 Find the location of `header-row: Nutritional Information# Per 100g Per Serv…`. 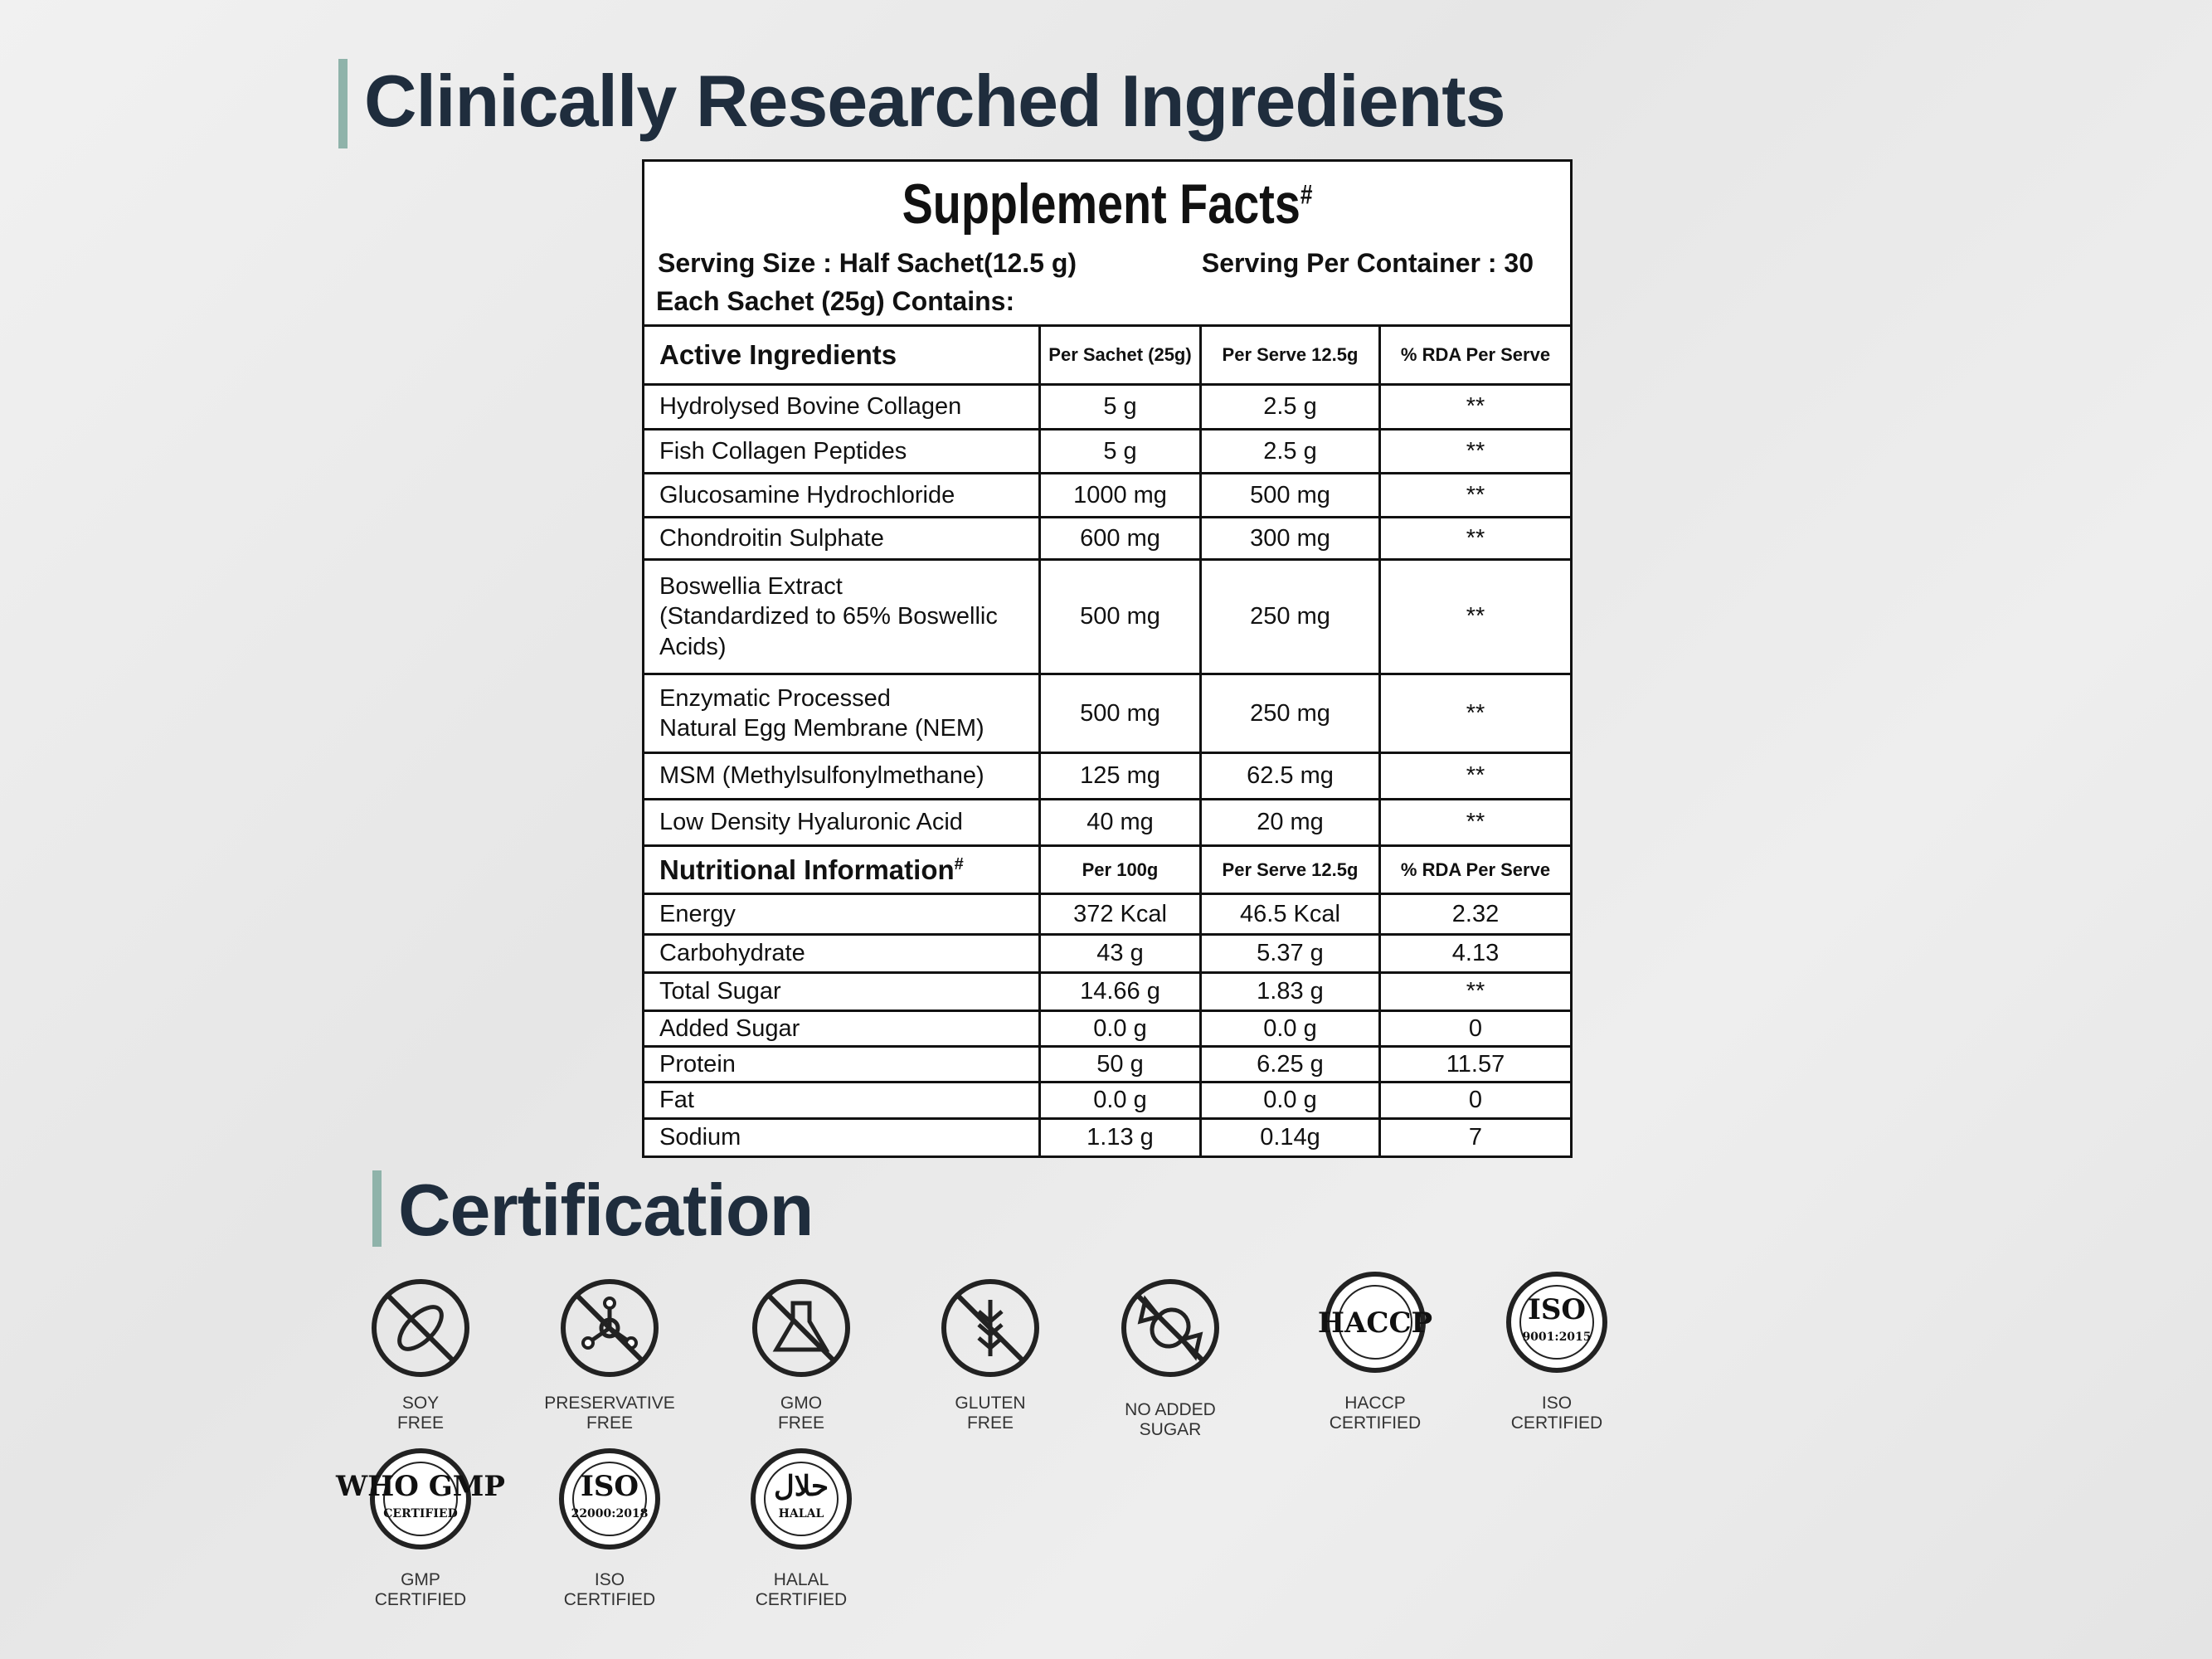

header-row: Nutritional Information# Per 100g Per Serv… is located at coordinates (1107, 869).